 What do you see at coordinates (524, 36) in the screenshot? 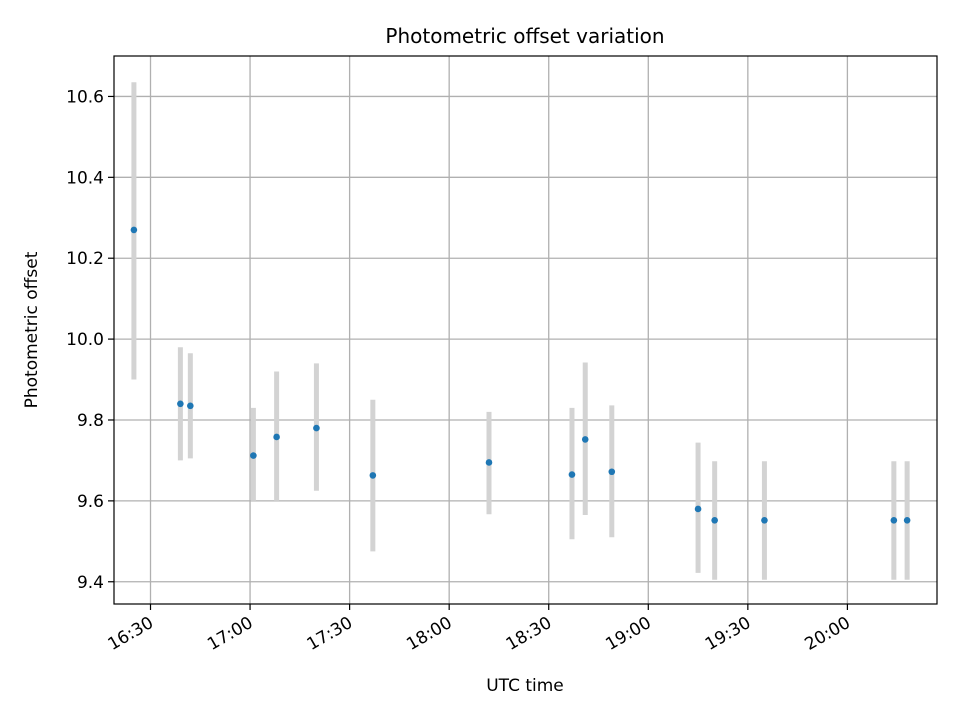
I see `chart-title: Photometric offset variation` at bounding box center [524, 36].